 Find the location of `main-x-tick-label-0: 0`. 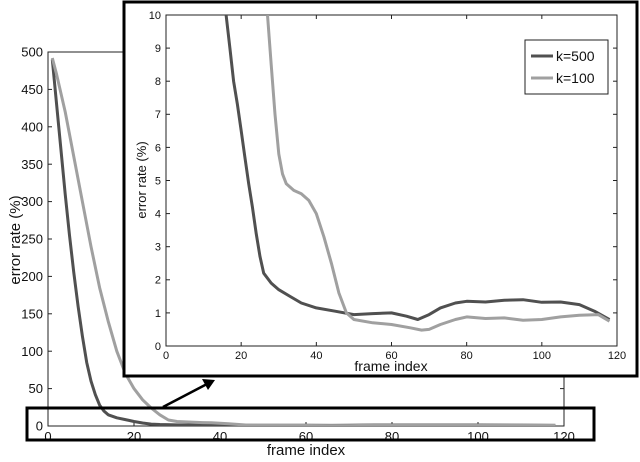

main-x-tick-label-0: 0 is located at coordinates (47, 436).